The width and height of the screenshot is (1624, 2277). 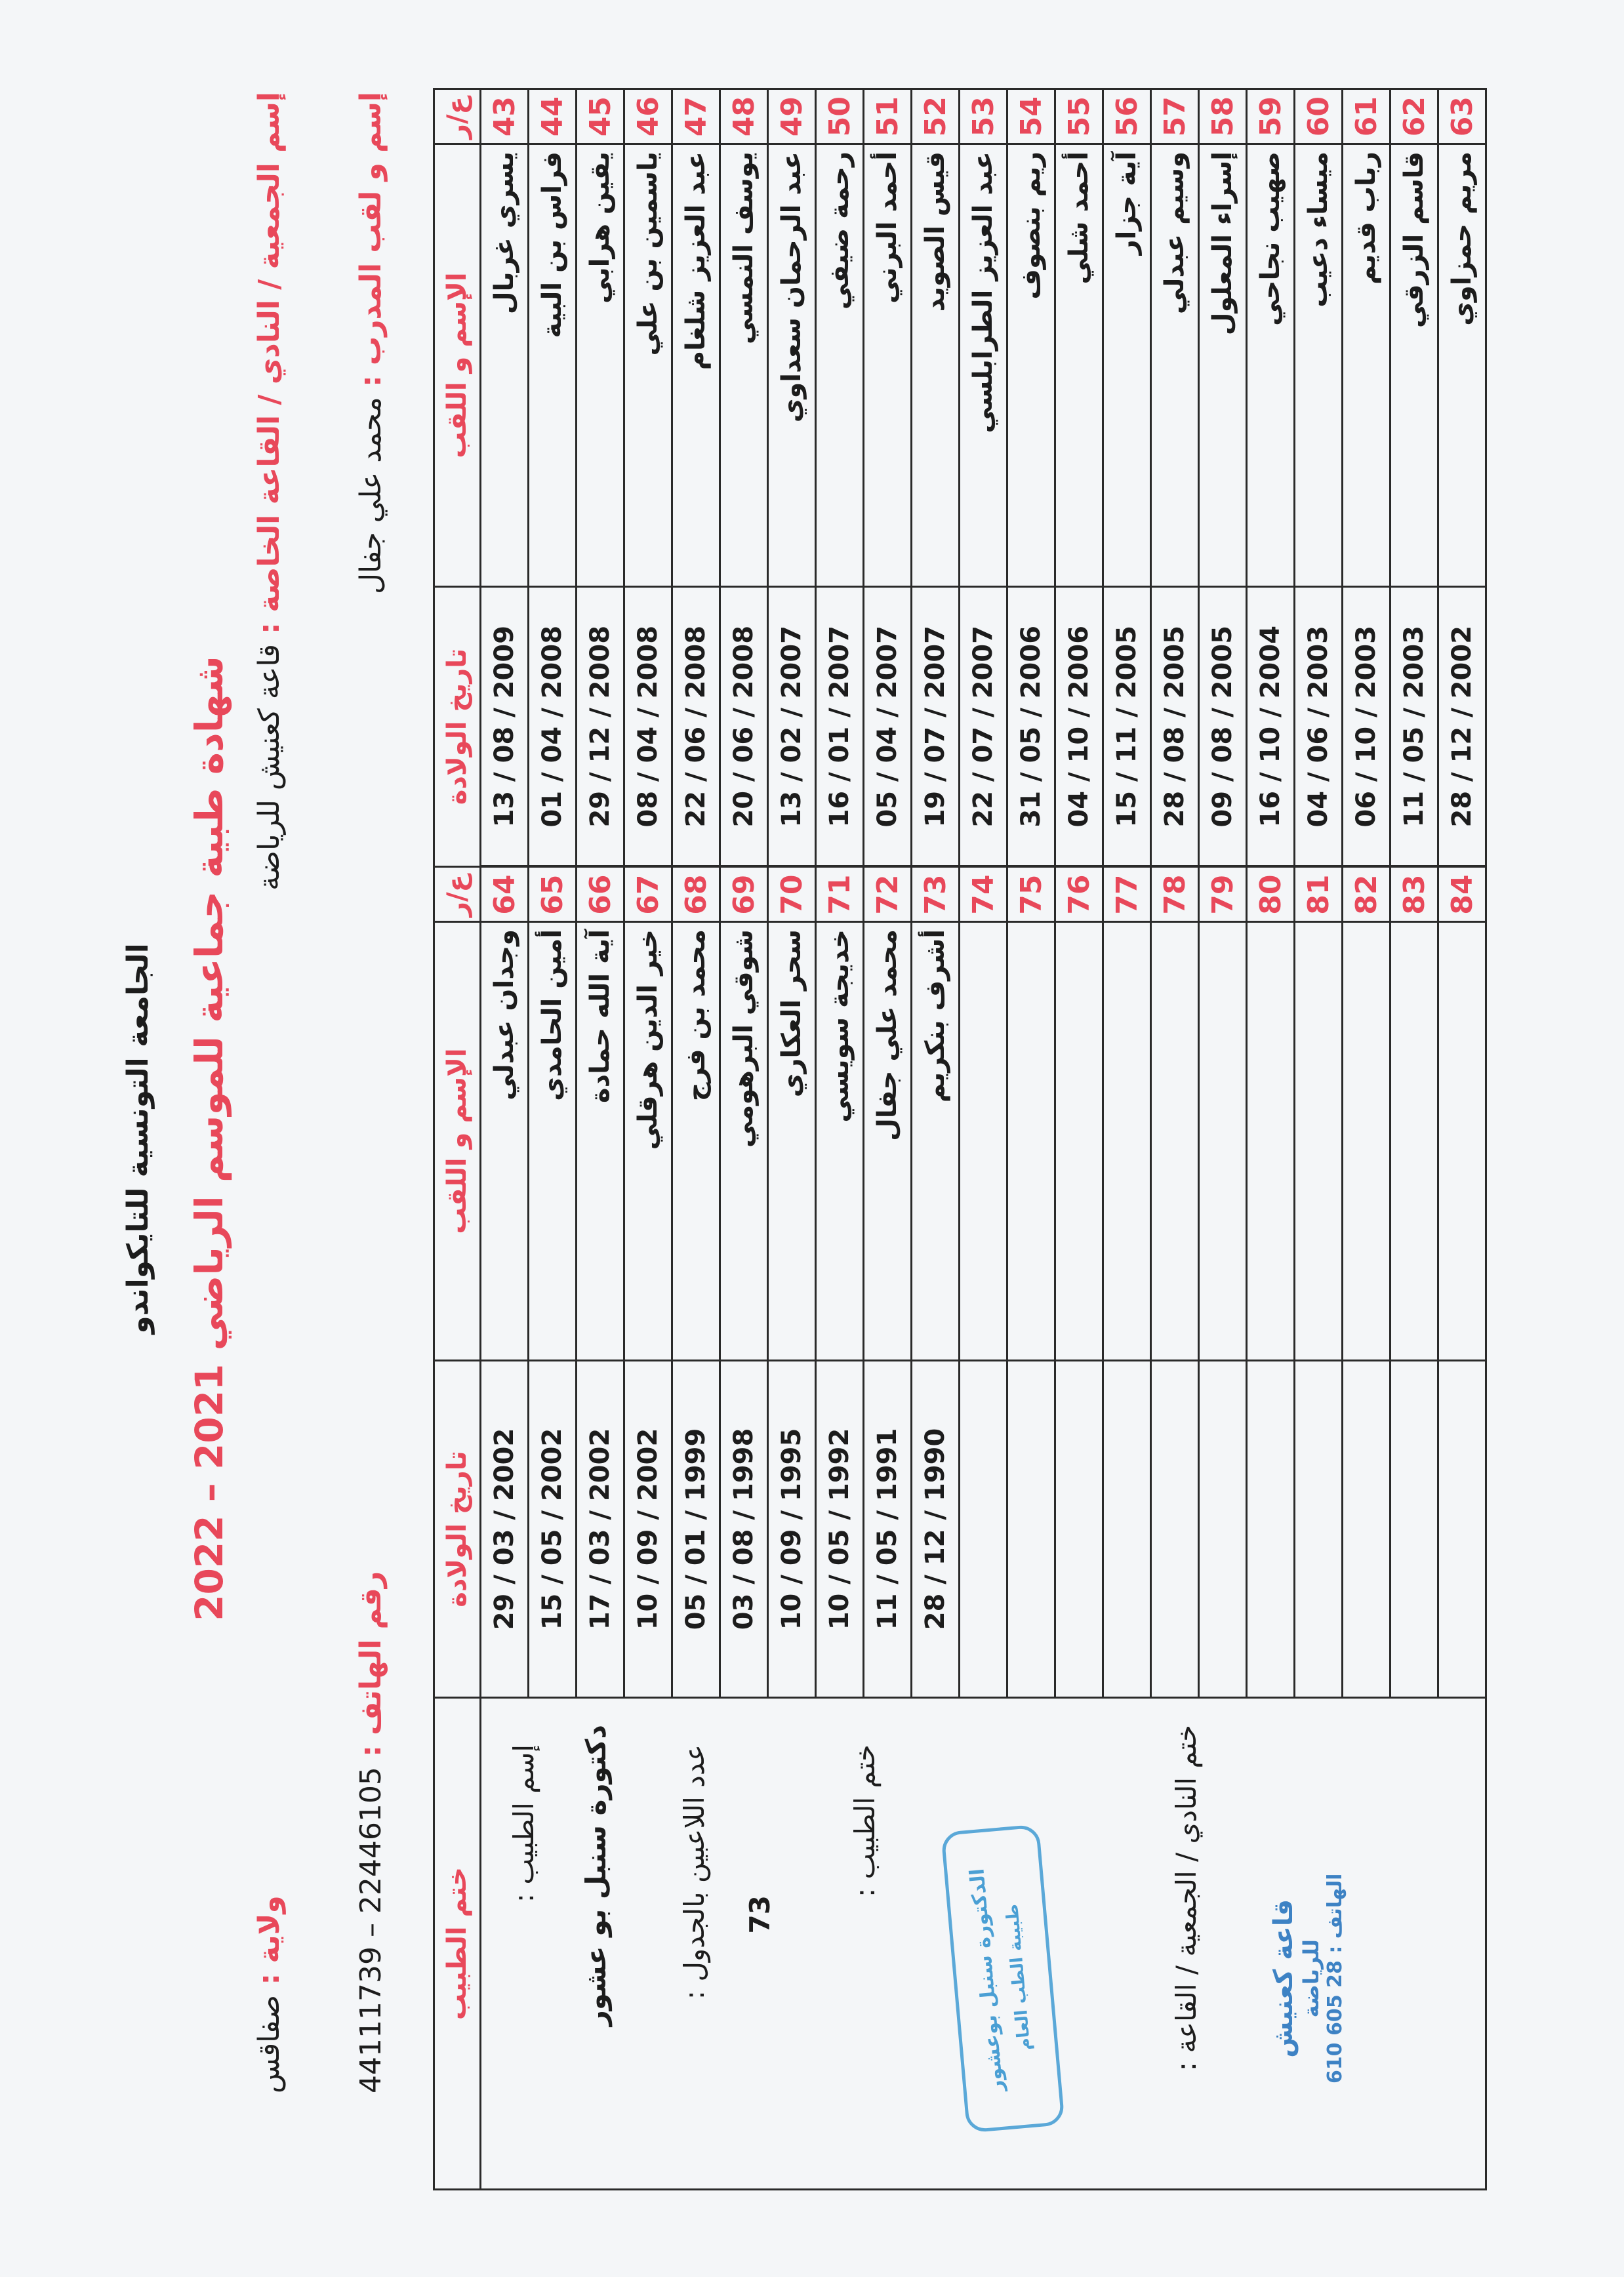 What do you see at coordinates (888, 117) in the screenshot?
I see `row-number: 51` at bounding box center [888, 117].